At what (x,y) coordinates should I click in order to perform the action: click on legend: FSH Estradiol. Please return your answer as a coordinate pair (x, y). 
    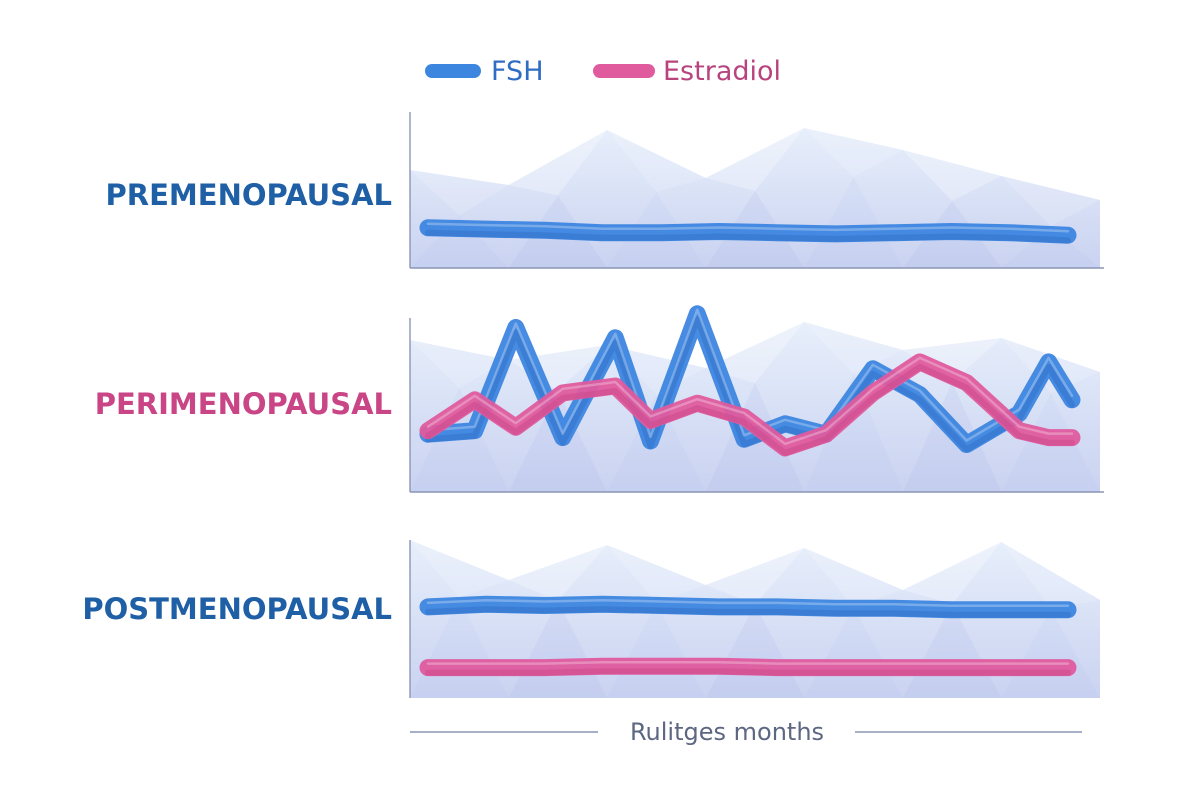
    Looking at the image, I should click on (603, 71).